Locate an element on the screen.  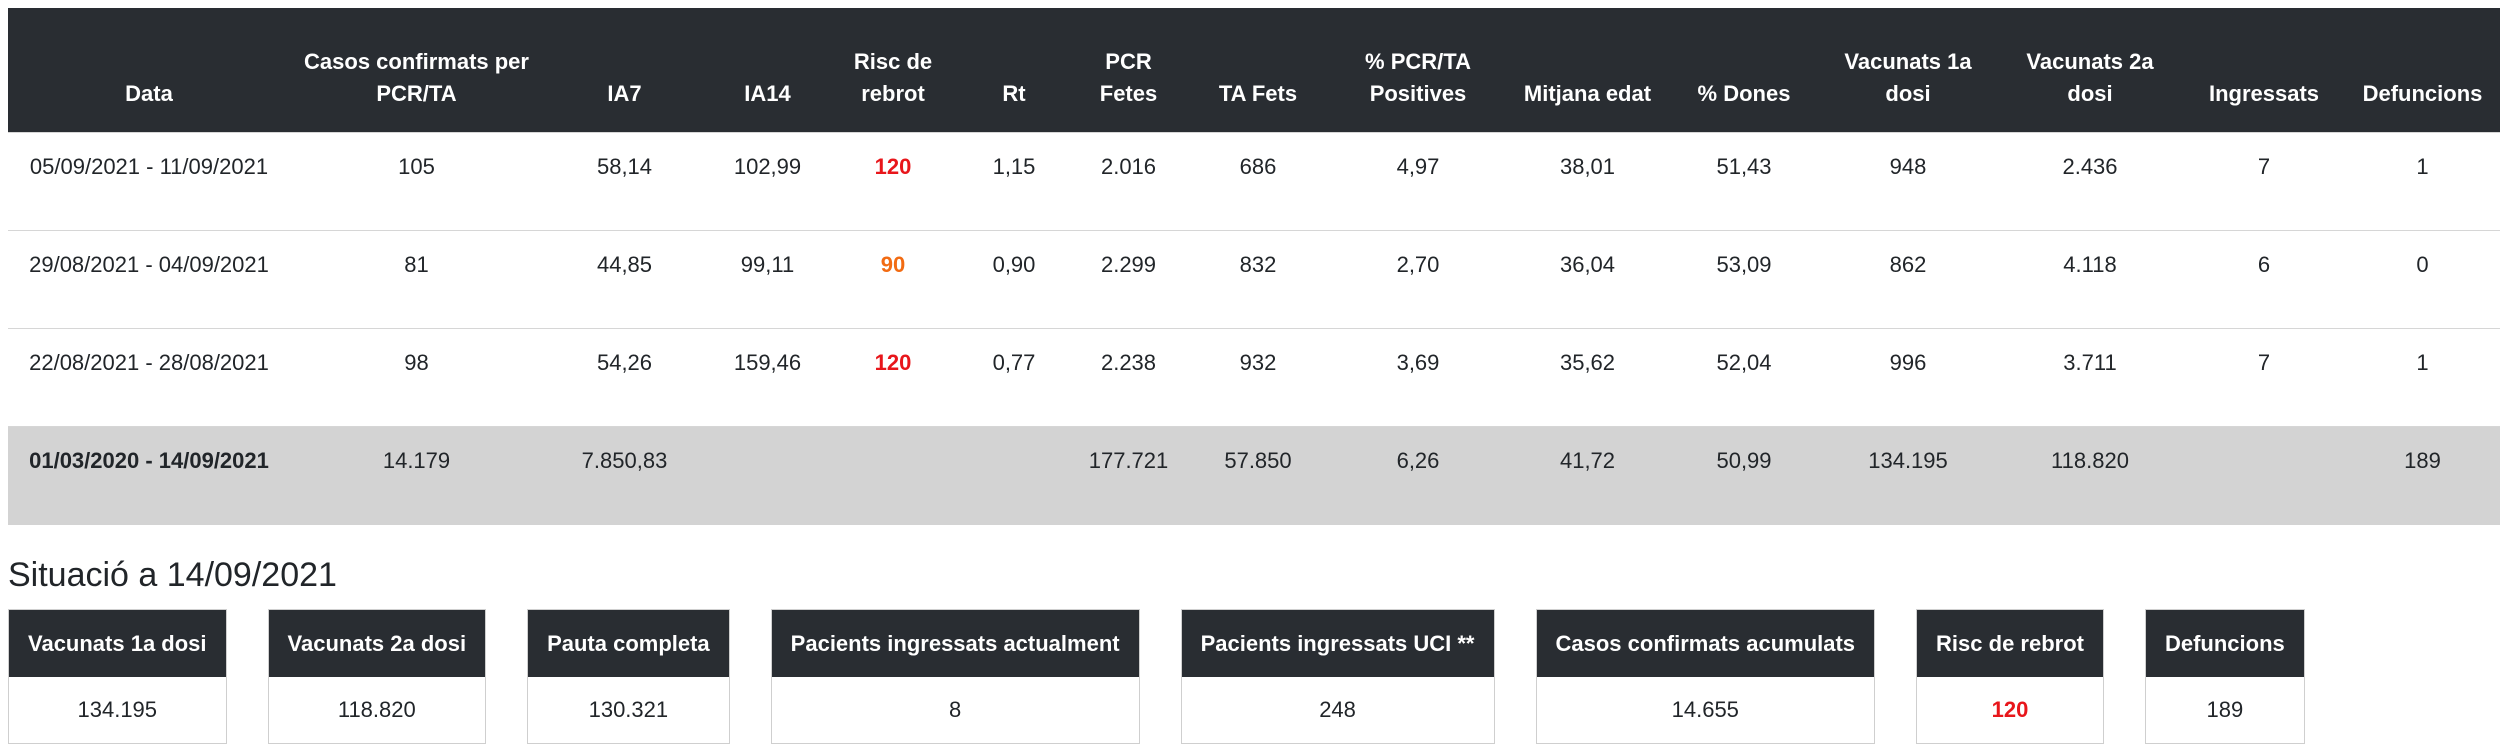
card-value: 8 is located at coordinates (955, 709).